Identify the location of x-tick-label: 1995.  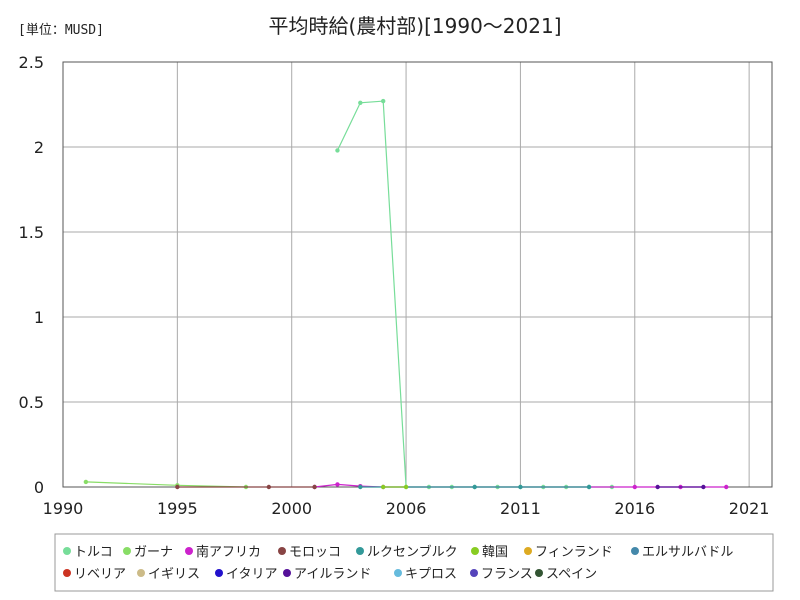
(177, 508).